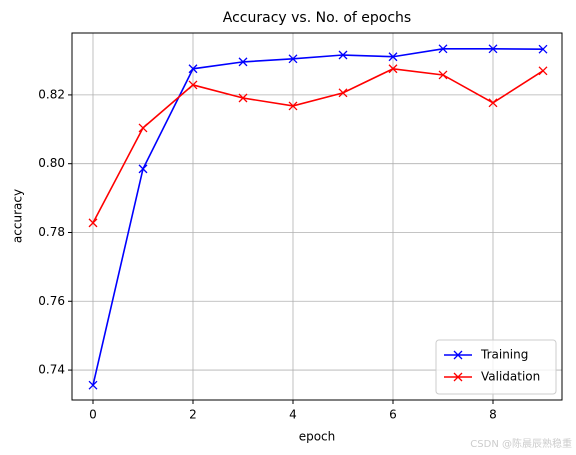 The image size is (576, 455). Describe the element at coordinates (504, 355) in the screenshot. I see `legend-label: Training` at that location.